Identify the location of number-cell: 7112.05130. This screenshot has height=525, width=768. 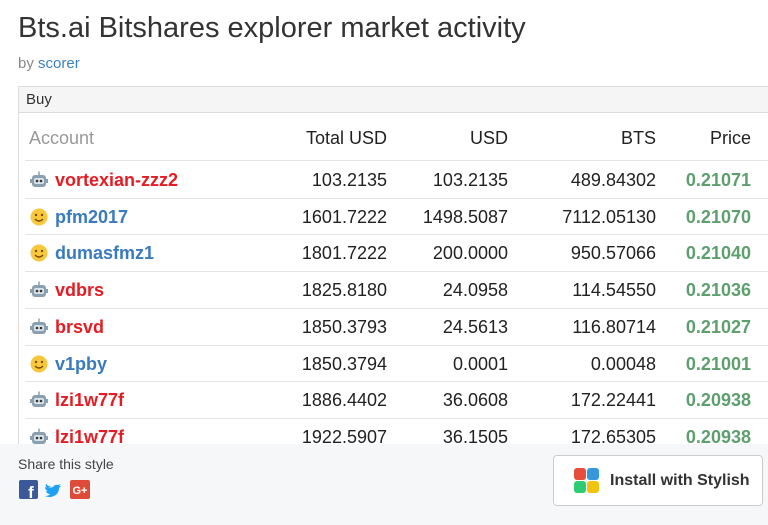
(609, 216).